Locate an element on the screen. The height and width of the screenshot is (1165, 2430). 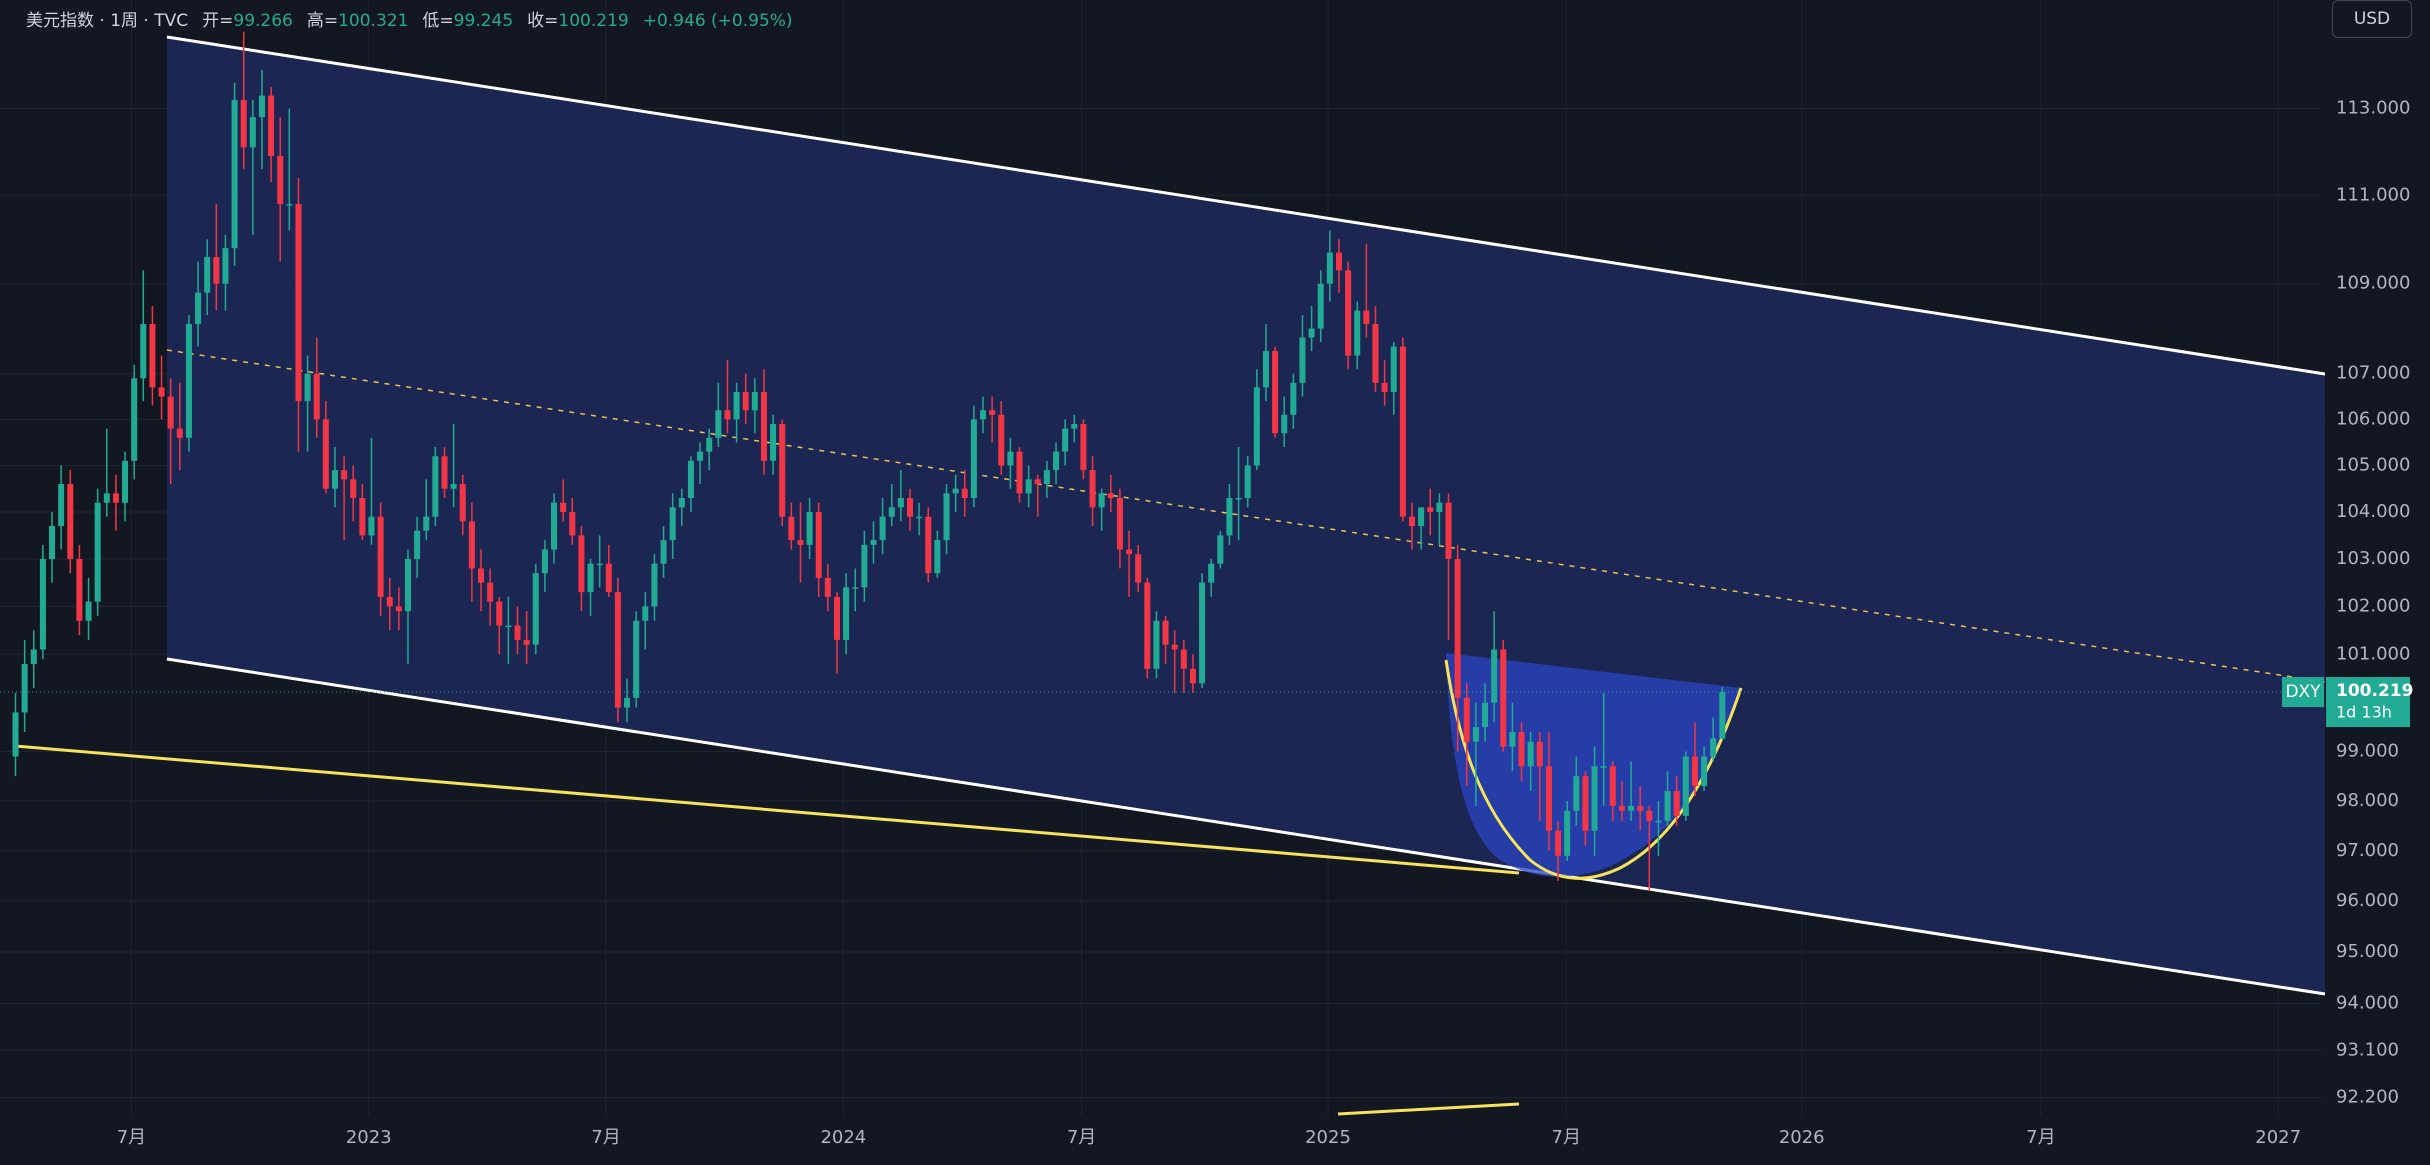
time-axis is located at coordinates (1215, 1141).